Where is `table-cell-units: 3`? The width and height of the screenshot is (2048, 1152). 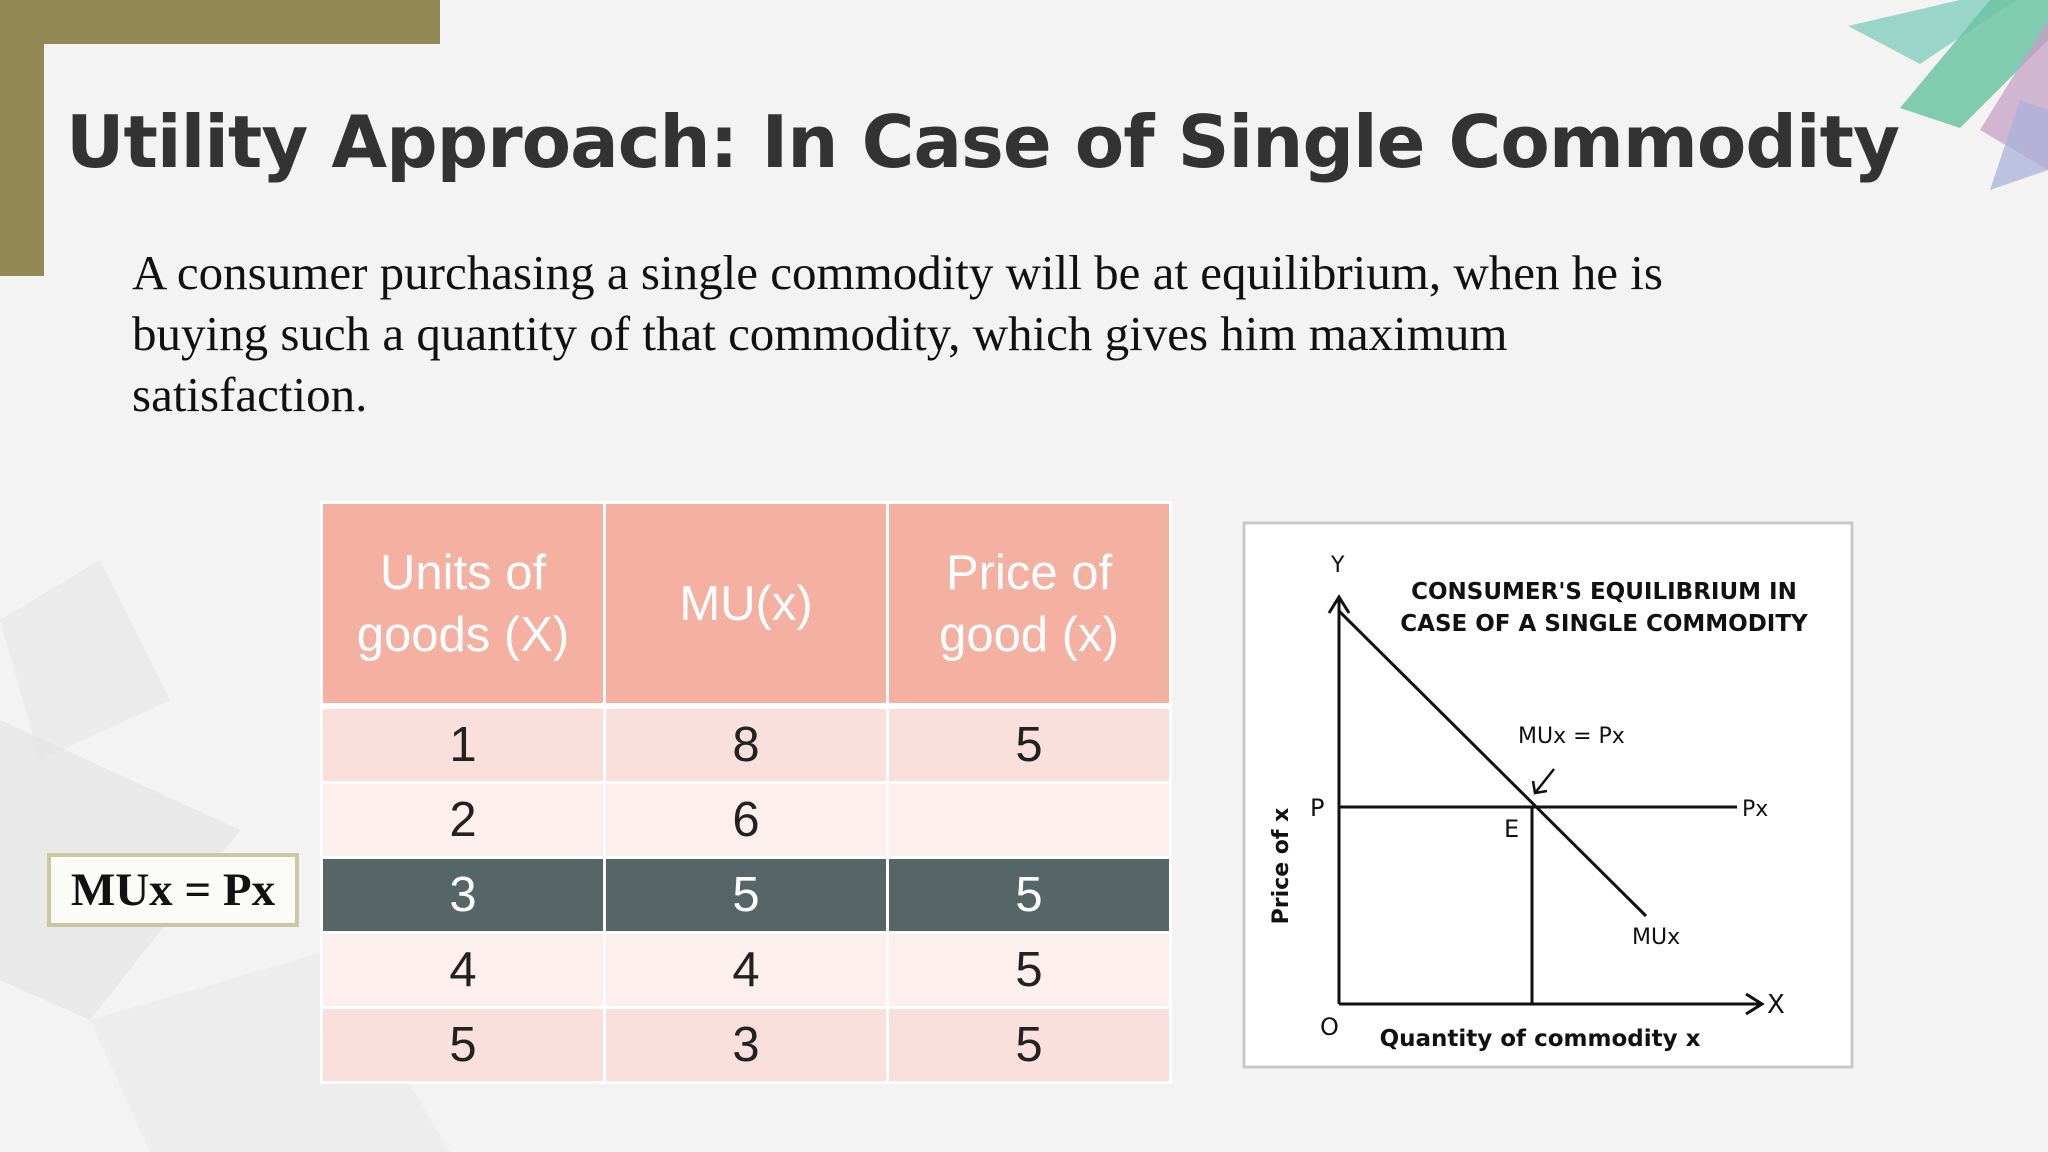
table-cell-units: 3 is located at coordinates (463, 895).